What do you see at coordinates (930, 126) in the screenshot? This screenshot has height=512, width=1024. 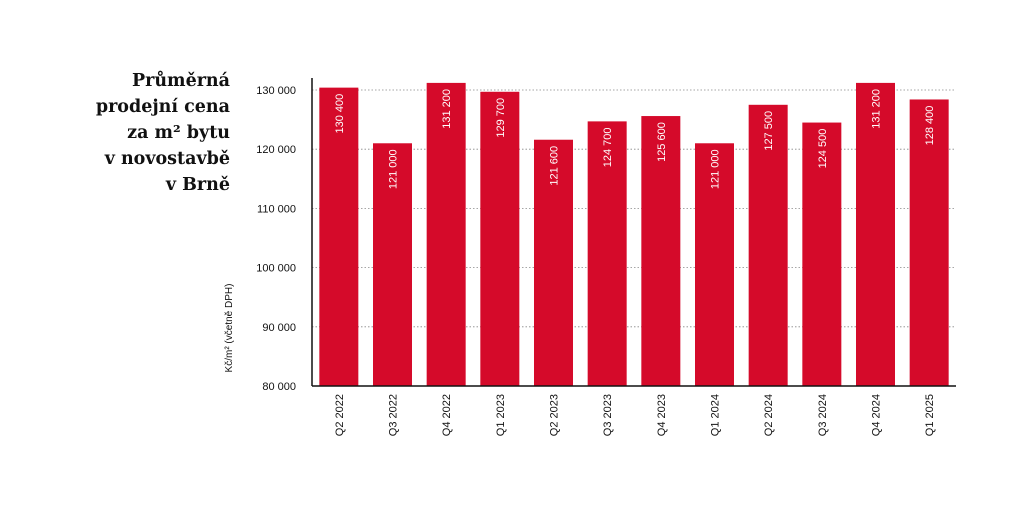 I see `bar-value-label: 128 400` at bounding box center [930, 126].